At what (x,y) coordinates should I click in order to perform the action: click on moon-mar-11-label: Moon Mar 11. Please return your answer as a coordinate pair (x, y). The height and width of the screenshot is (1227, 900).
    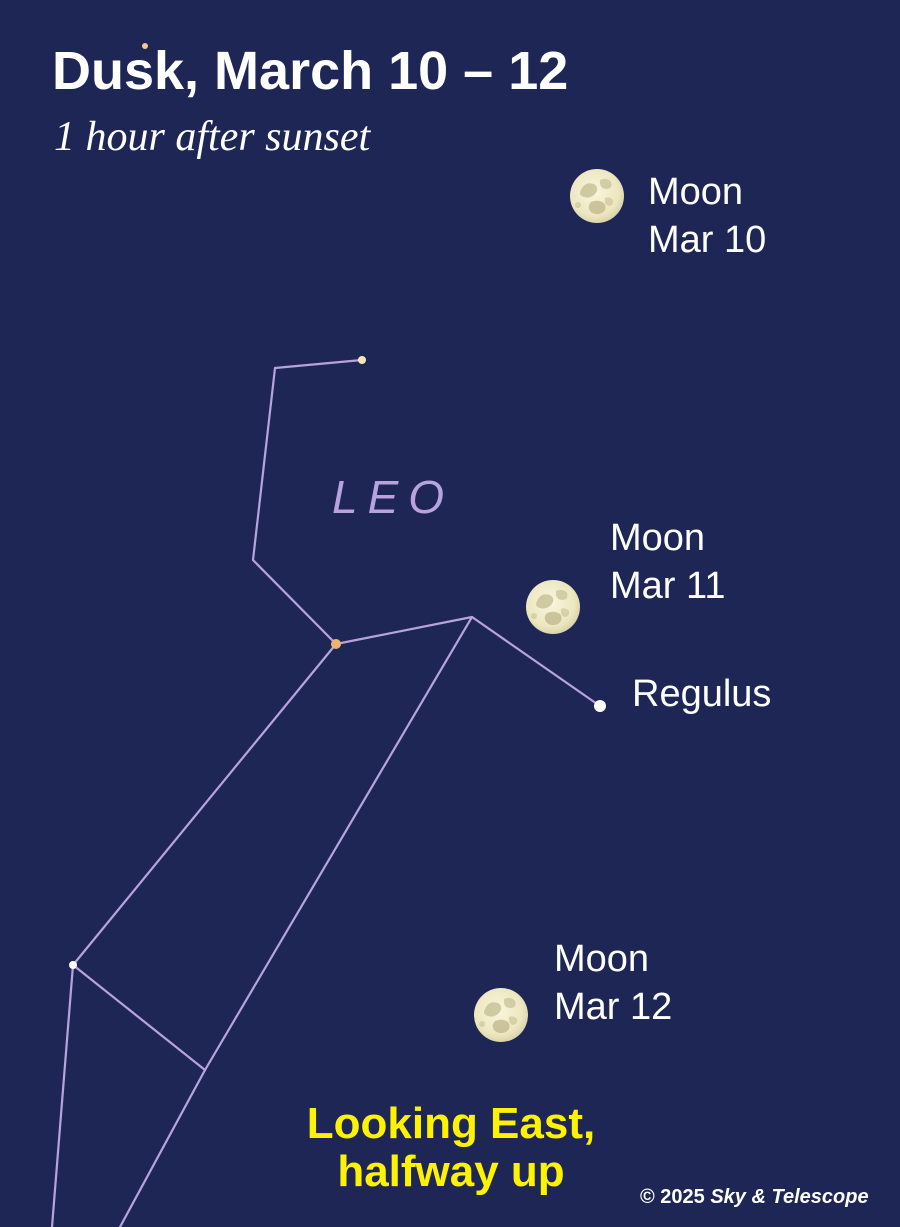
    Looking at the image, I should click on (667, 562).